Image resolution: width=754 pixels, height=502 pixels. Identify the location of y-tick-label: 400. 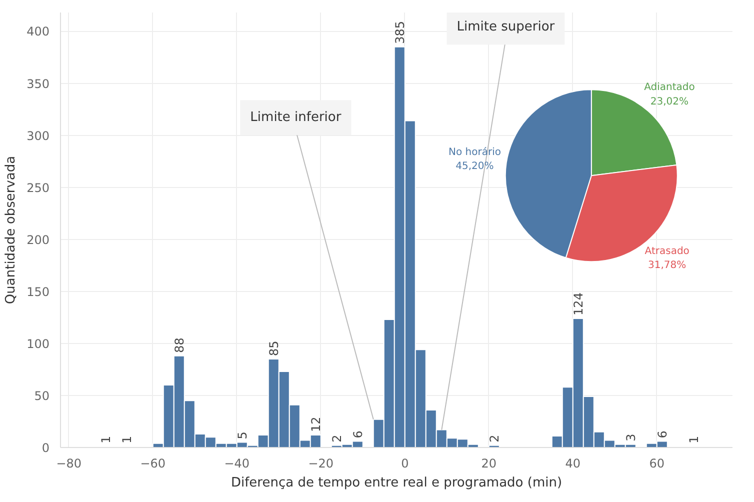
(38, 31).